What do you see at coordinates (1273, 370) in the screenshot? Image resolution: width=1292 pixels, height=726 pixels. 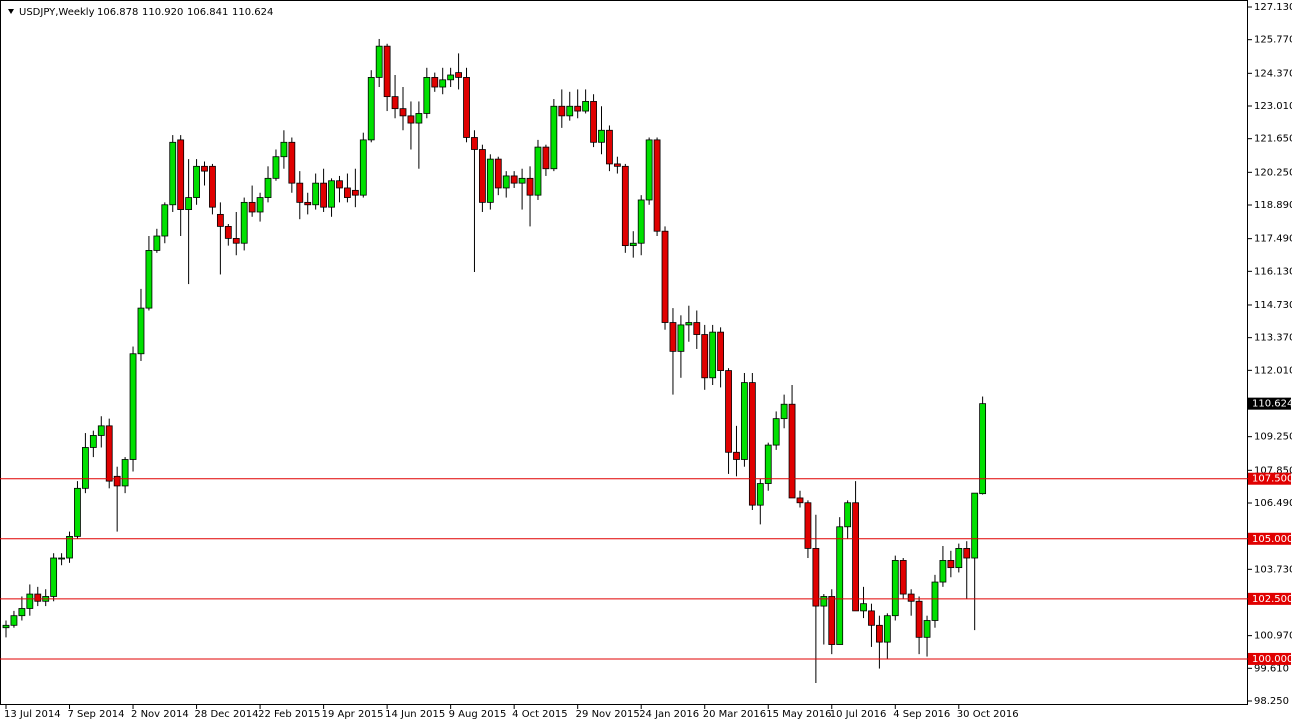 I see `y-tick-label: 112.010` at bounding box center [1273, 370].